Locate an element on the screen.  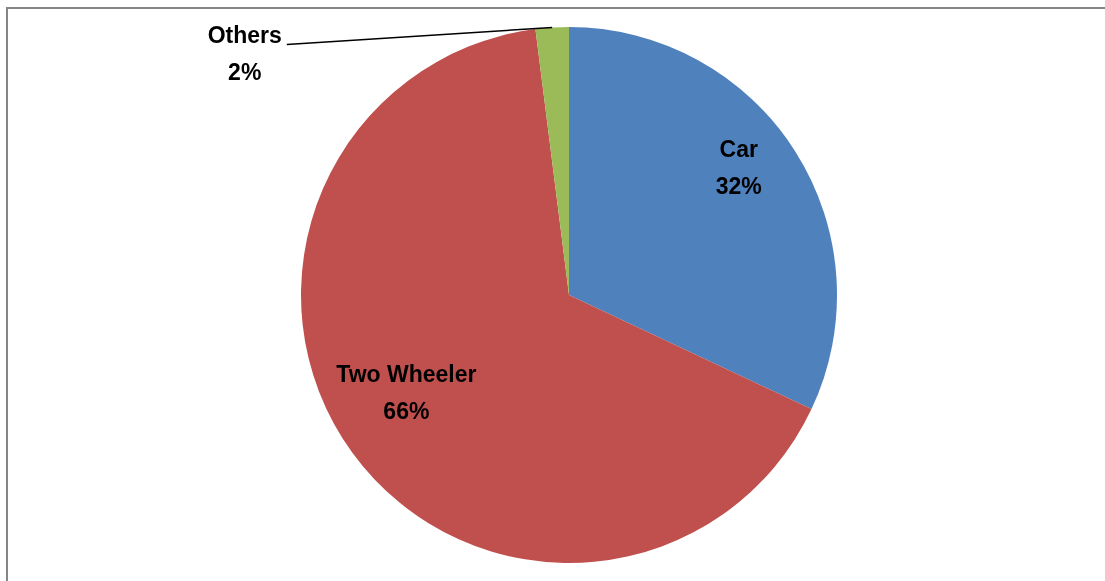
data-label: 32% is located at coordinates (738, 185).